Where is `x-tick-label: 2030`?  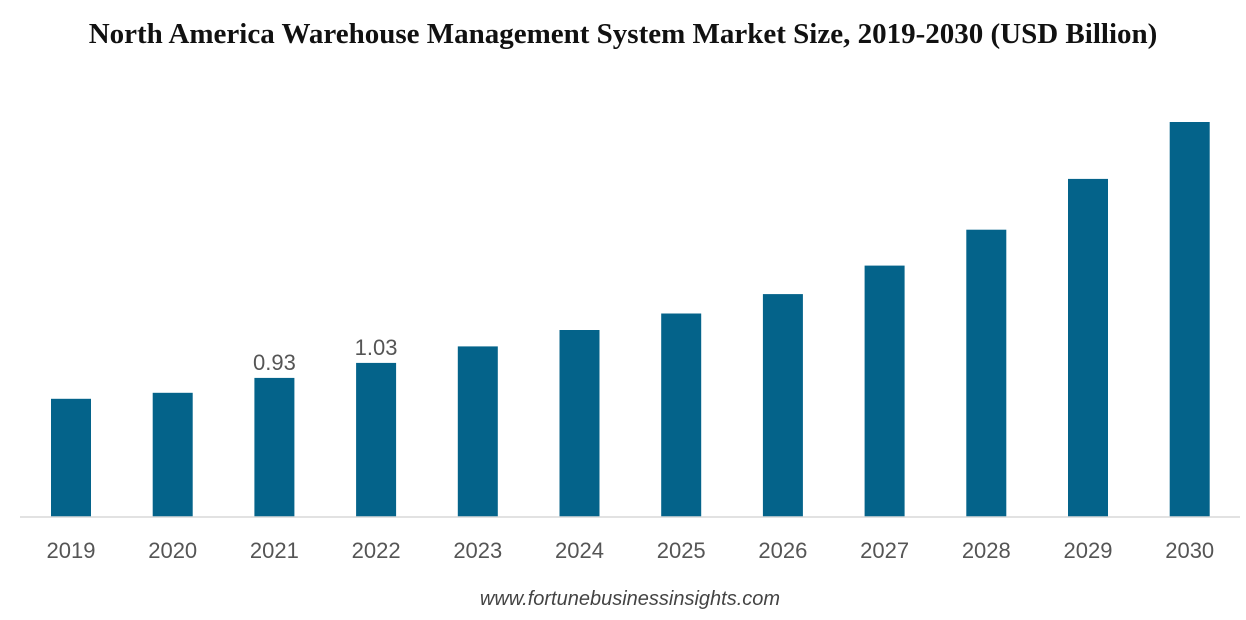
x-tick-label: 2030 is located at coordinates (1189, 550).